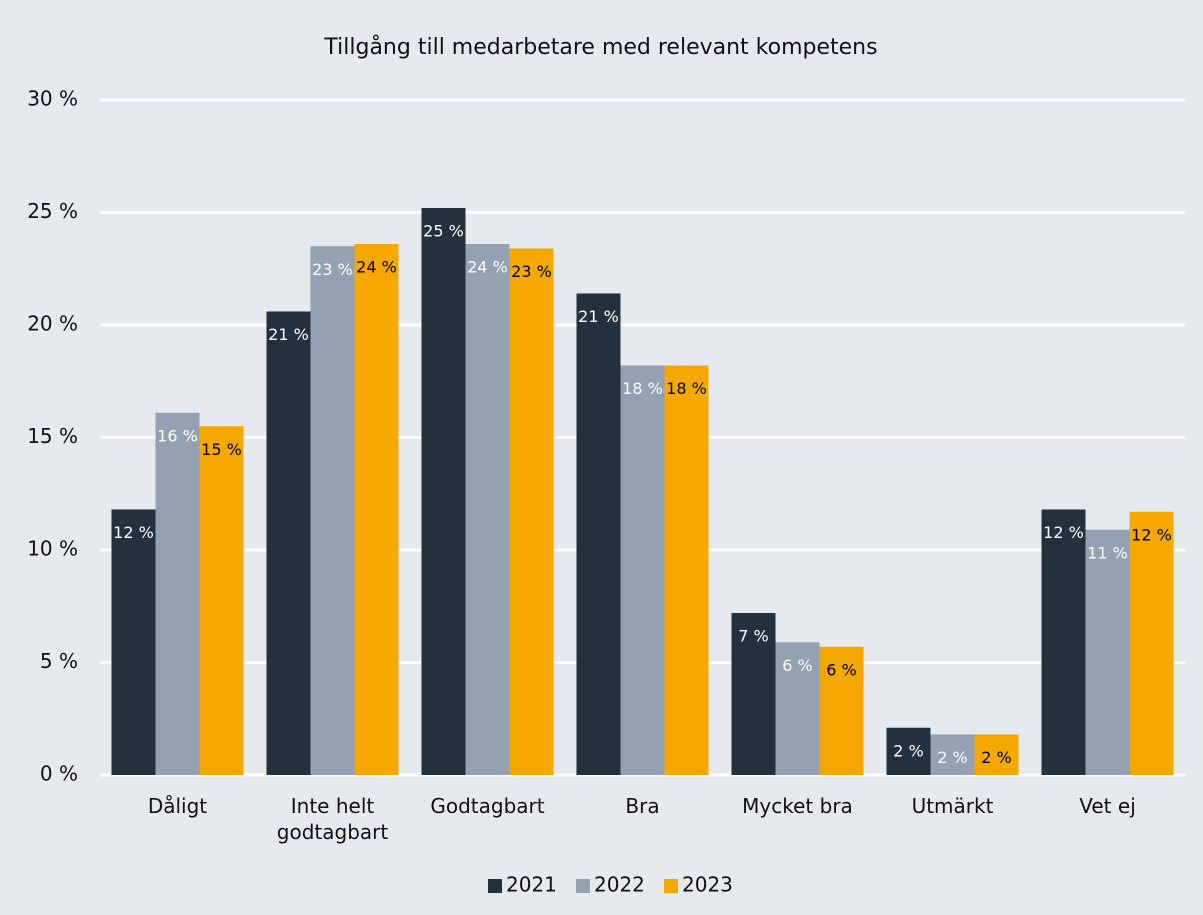  What do you see at coordinates (531, 885) in the screenshot?
I see `legend-label: 2021` at bounding box center [531, 885].